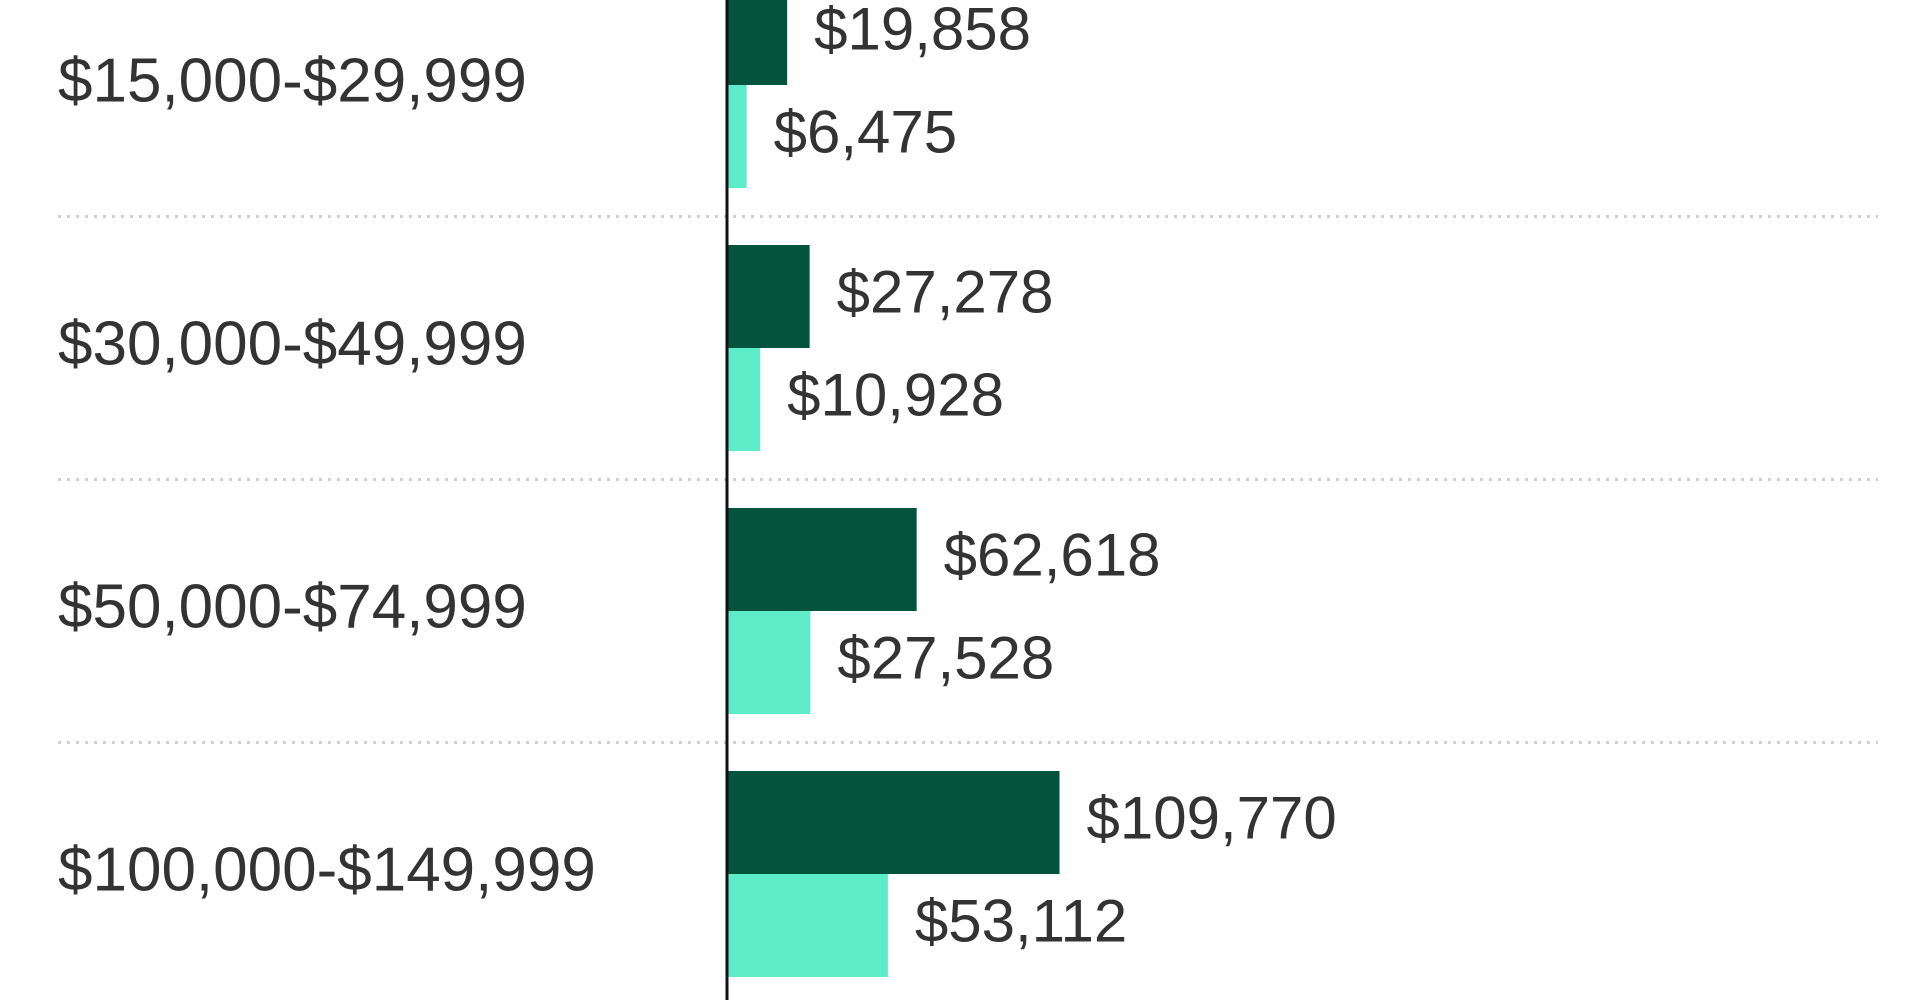 The image size is (1910, 1000). Describe the element at coordinates (292, 343) in the screenshot. I see `category-label: $30,000-$49,999` at that location.